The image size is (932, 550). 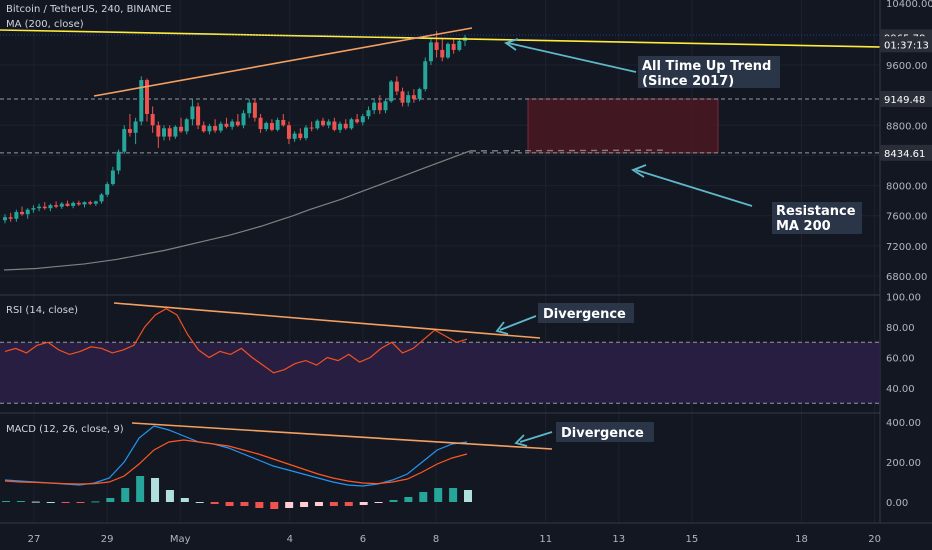 I want to click on trend-label-box, so click(x=709, y=72).